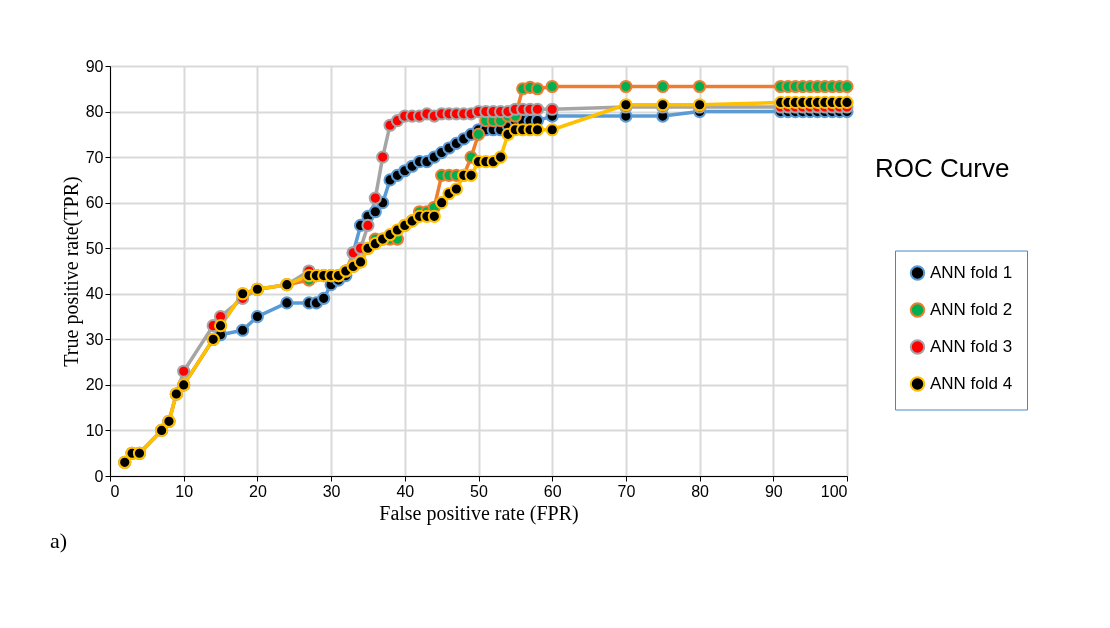  What do you see at coordinates (94, 294) in the screenshot?
I see `y-tick-label: 40` at bounding box center [94, 294].